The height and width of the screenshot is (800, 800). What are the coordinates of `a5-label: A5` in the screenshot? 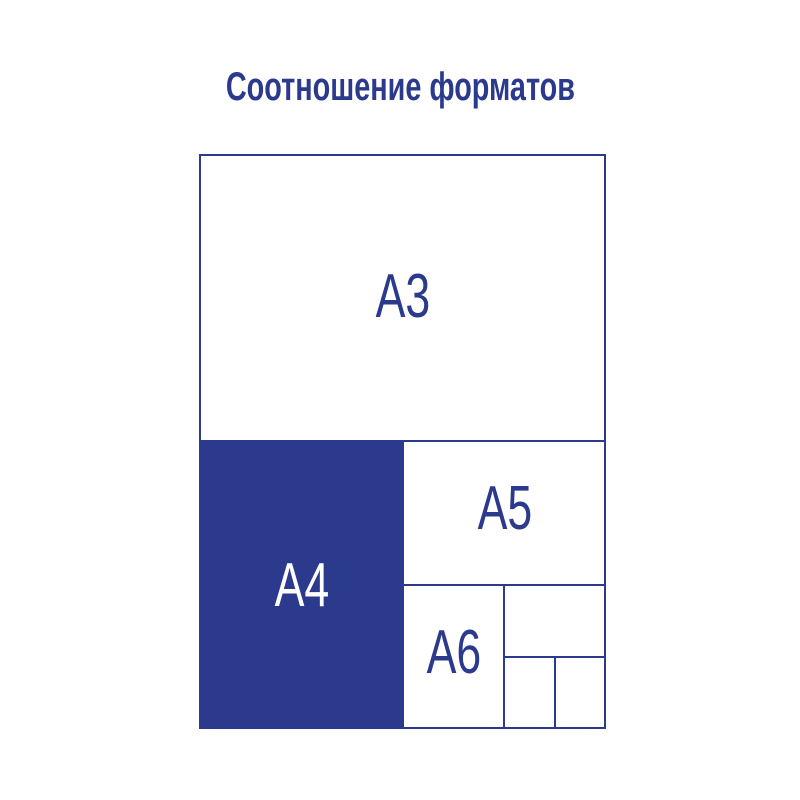 It's located at (504, 508).